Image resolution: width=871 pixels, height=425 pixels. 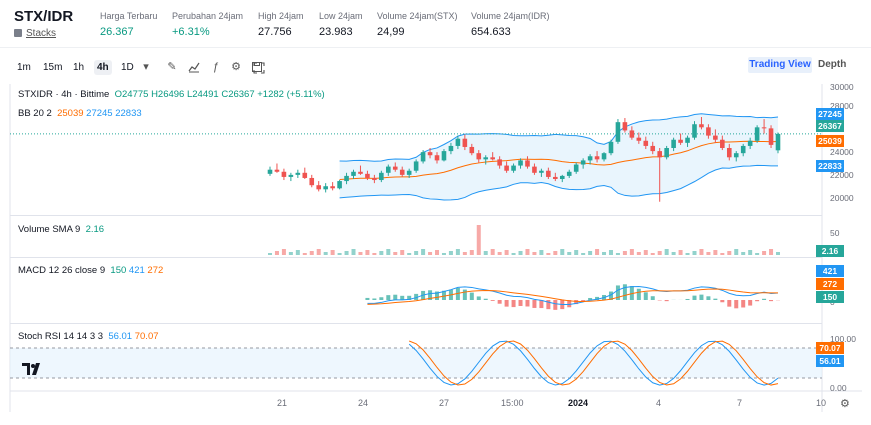 What do you see at coordinates (33, 370) in the screenshot?
I see `tradingview-logo-icon` at bounding box center [33, 370].